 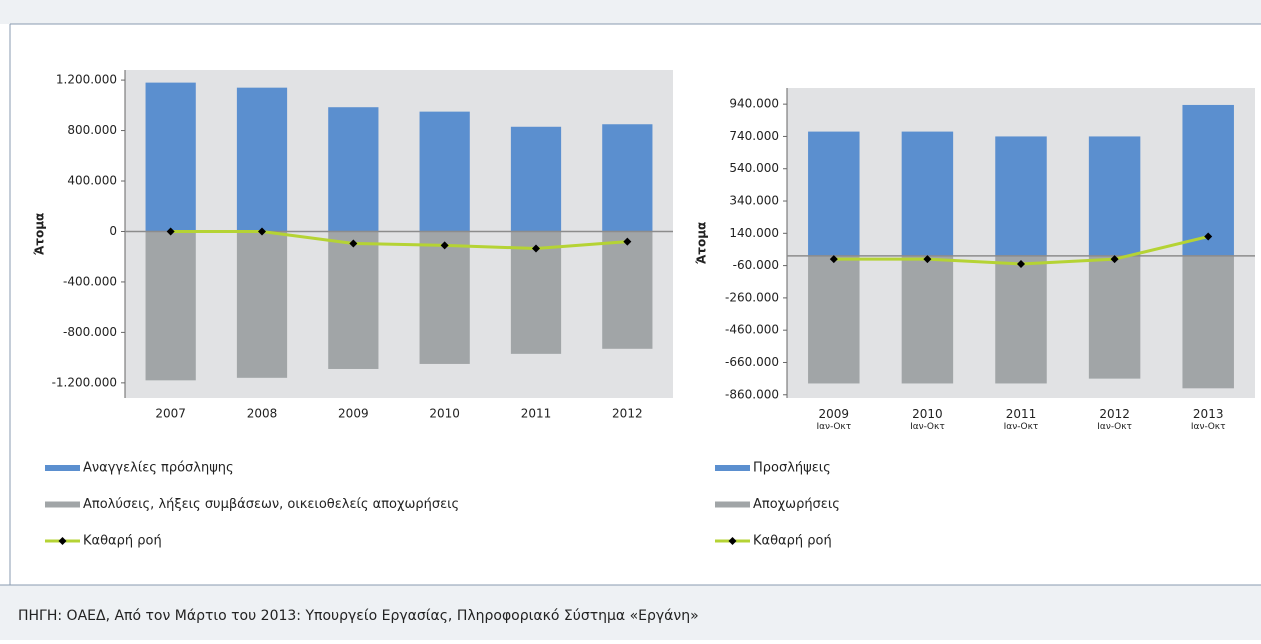 What do you see at coordinates (444, 414) in the screenshot?
I see `x-tick-label: 2010` at bounding box center [444, 414].